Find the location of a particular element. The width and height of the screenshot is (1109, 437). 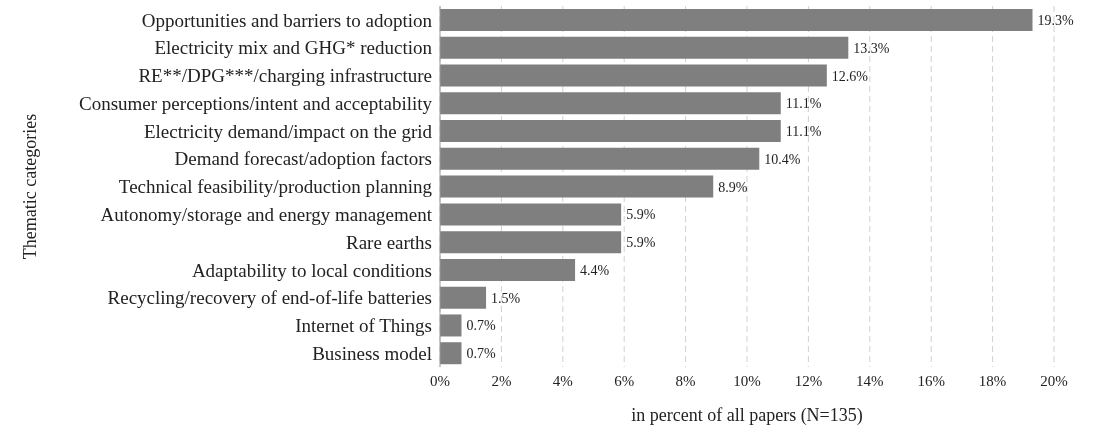

data-label: 19.3% is located at coordinates (1056, 20).